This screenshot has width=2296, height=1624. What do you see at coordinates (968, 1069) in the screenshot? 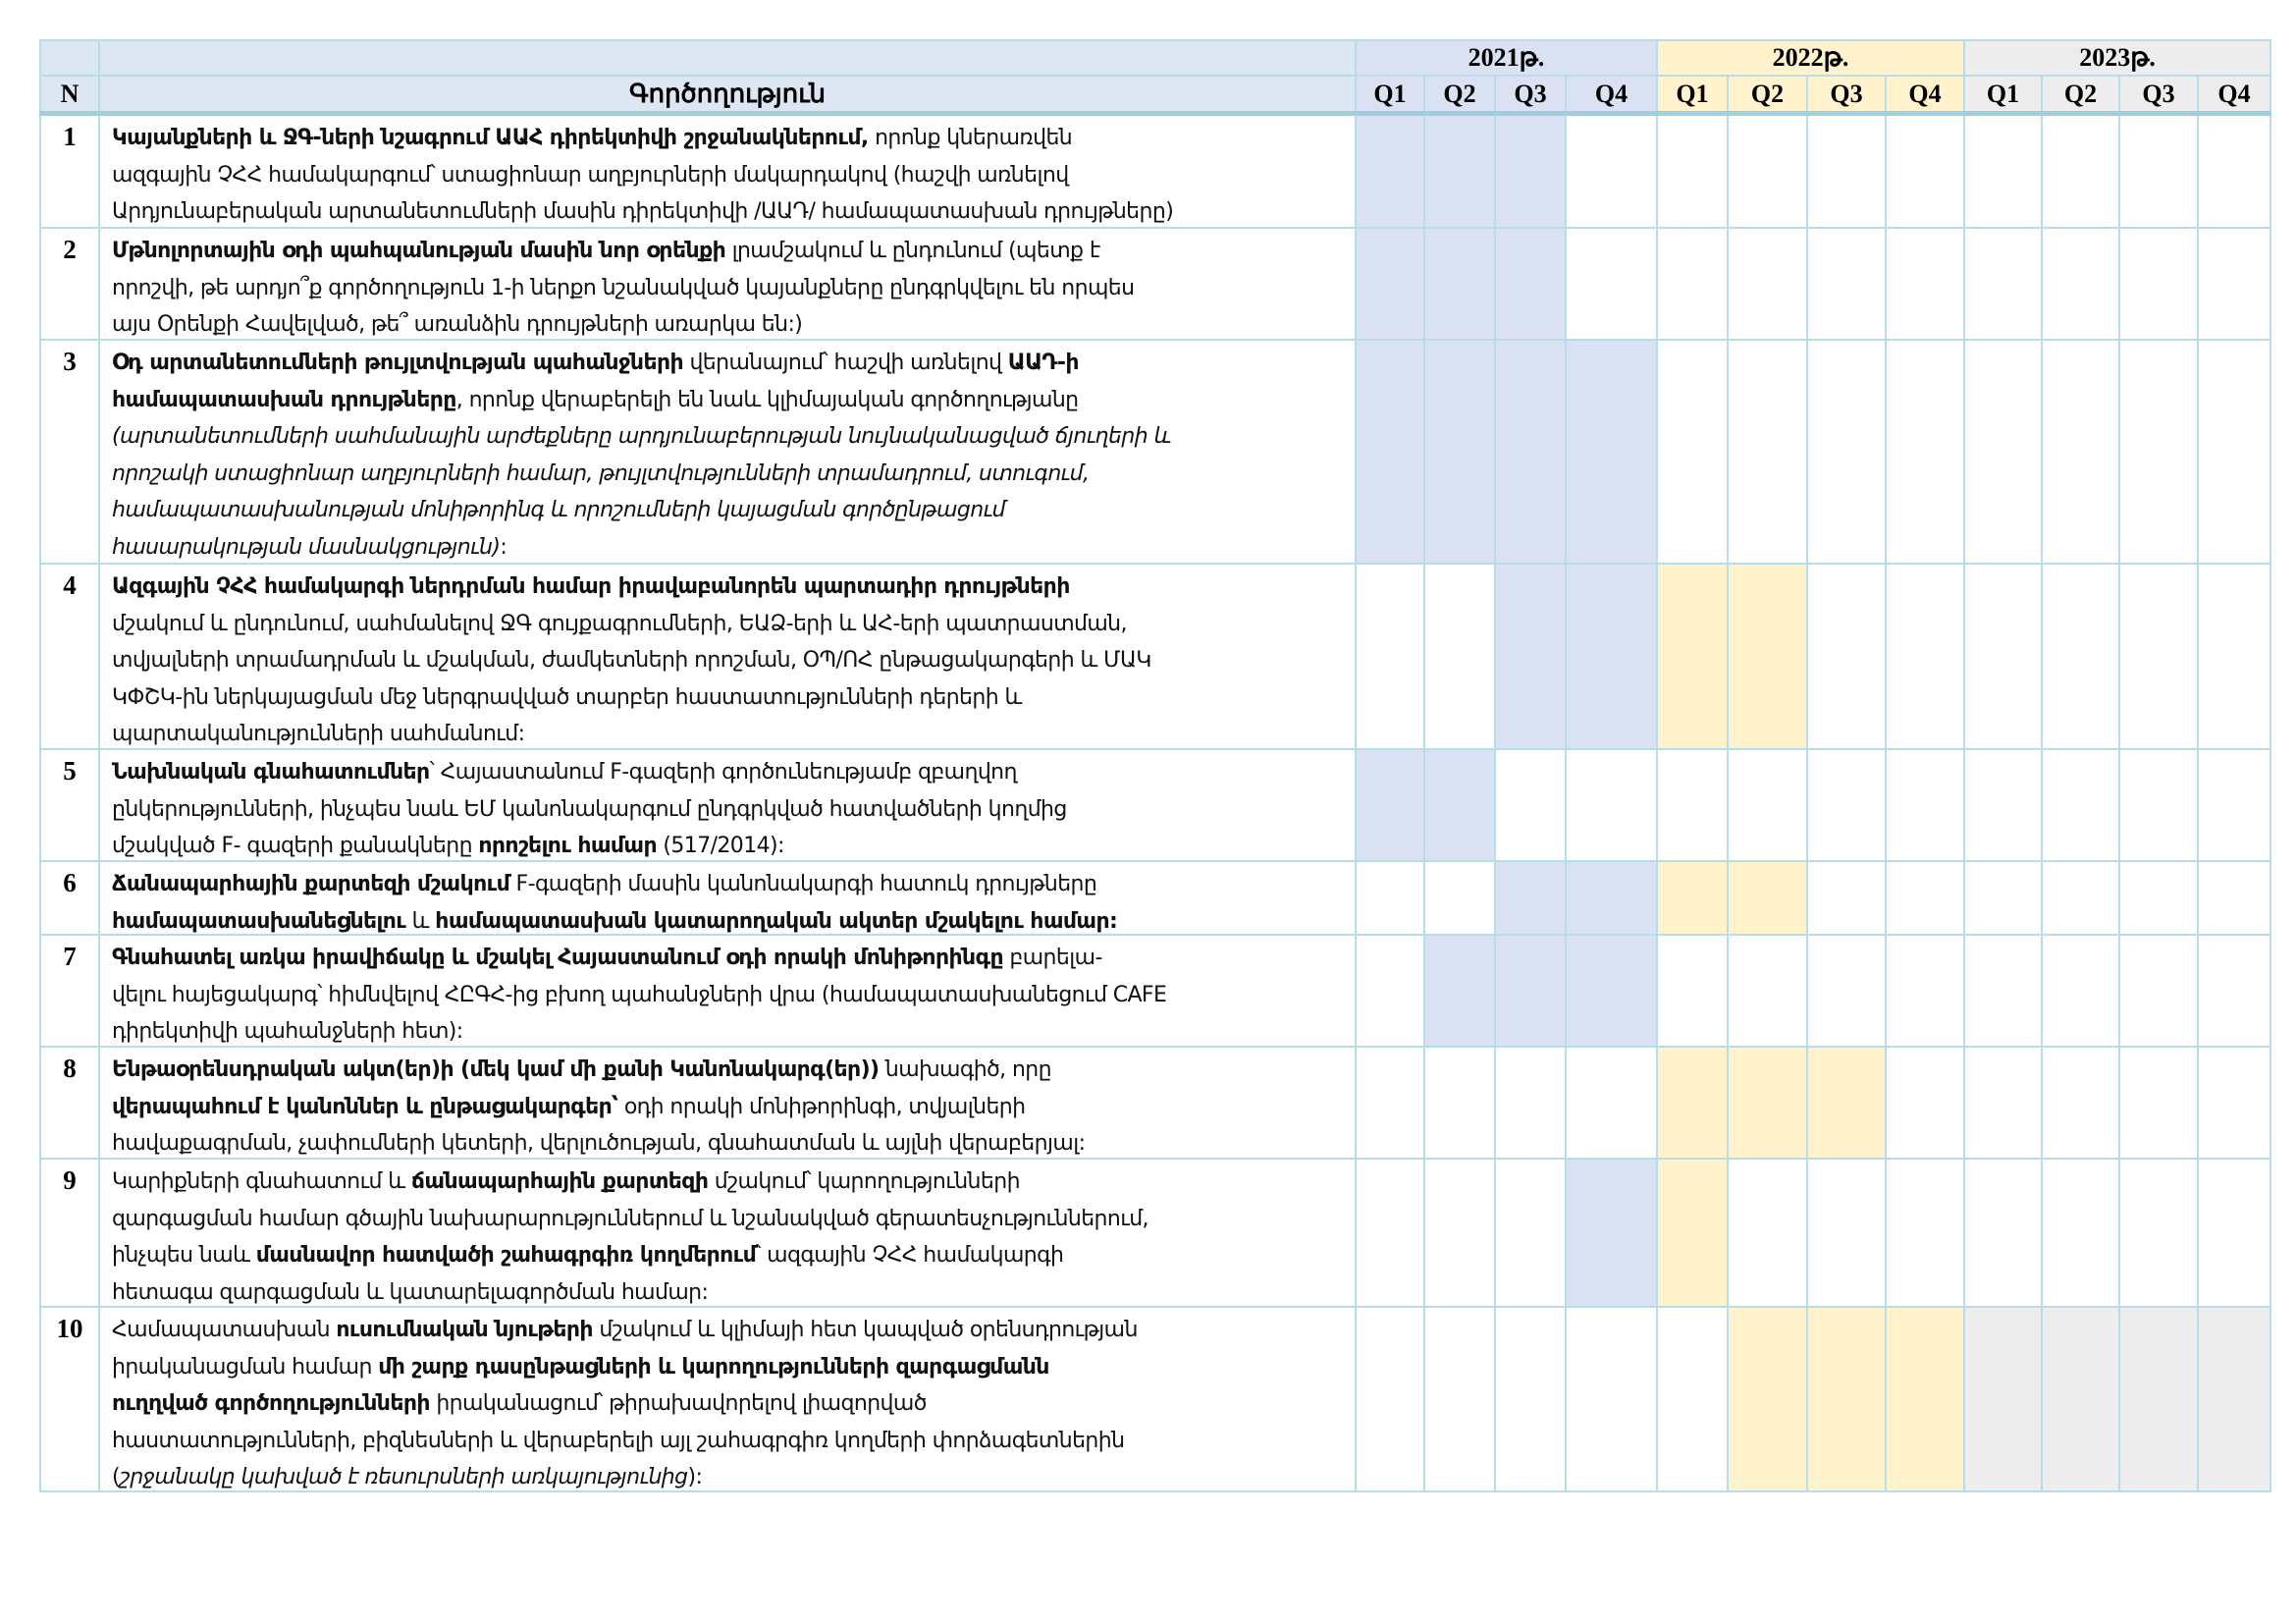
I see `activity-text: նախագիծ, որը` at bounding box center [968, 1069].